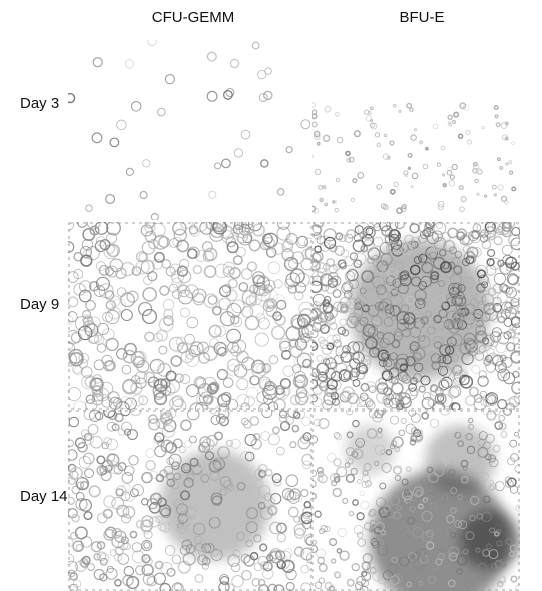  What do you see at coordinates (370, 450) in the screenshot?
I see `dark-region` at bounding box center [370, 450].